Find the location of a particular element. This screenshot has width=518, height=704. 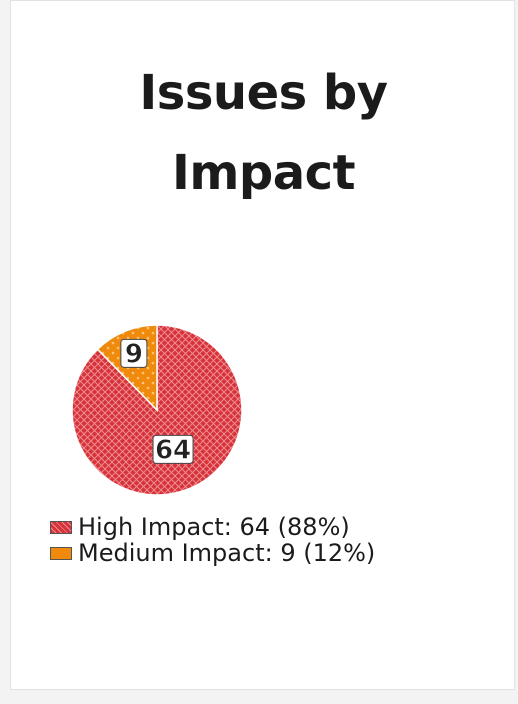

chart-title-line-2: Impact is located at coordinates (263, 173).